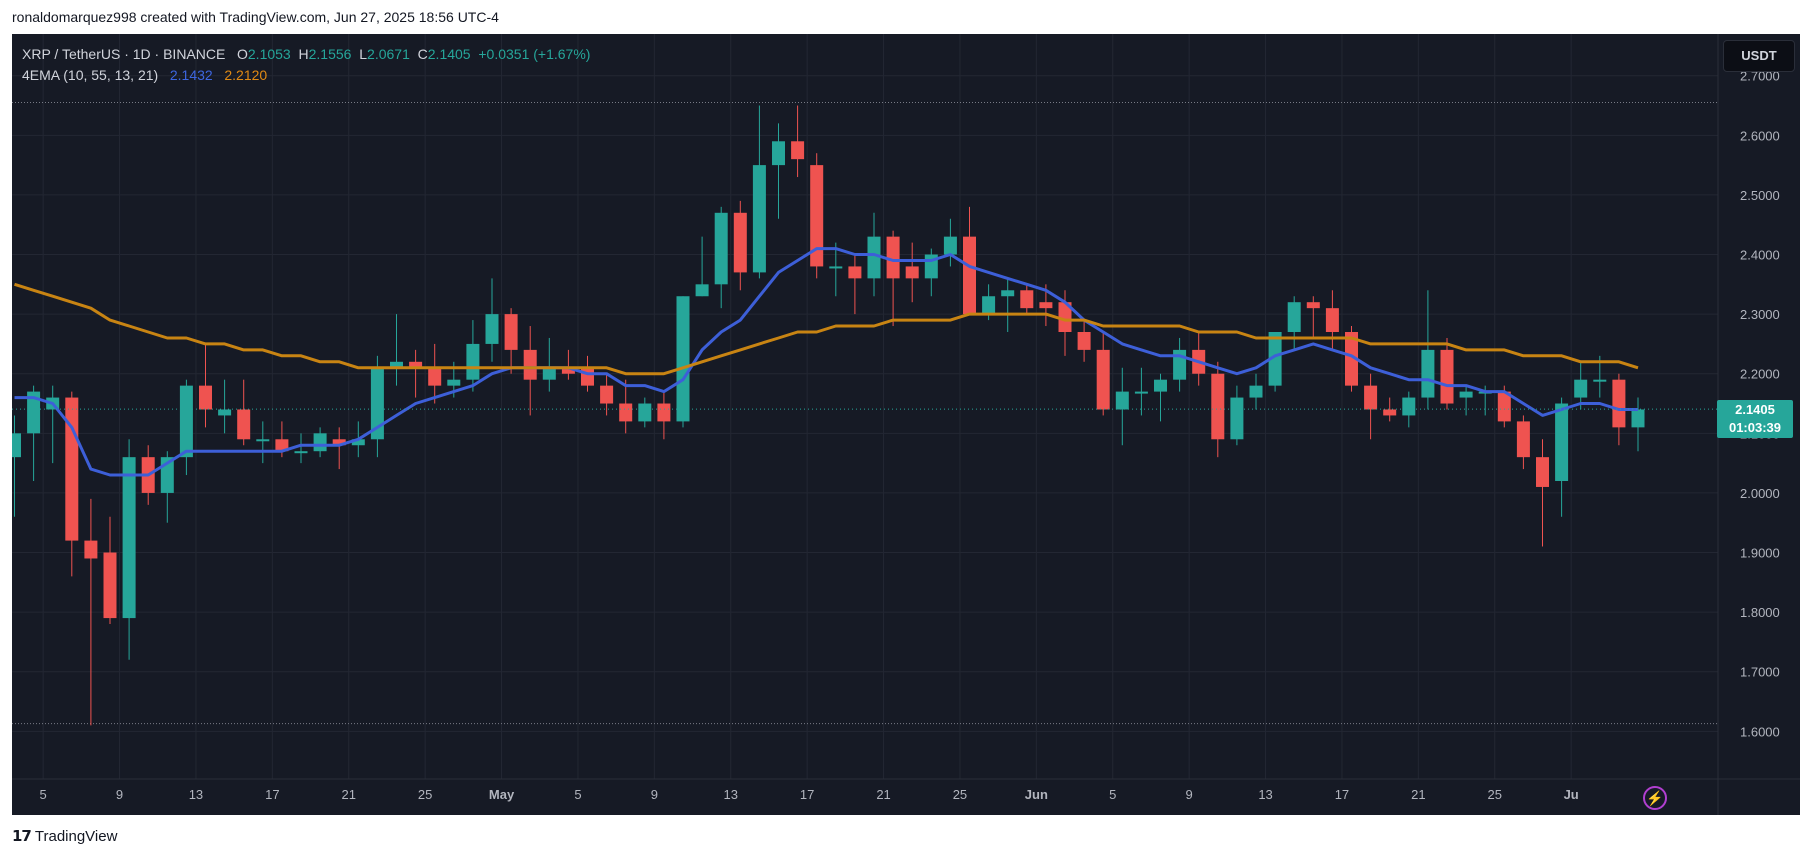 The height and width of the screenshot is (860, 1814). I want to click on currency-button: USDT, so click(1759, 56).